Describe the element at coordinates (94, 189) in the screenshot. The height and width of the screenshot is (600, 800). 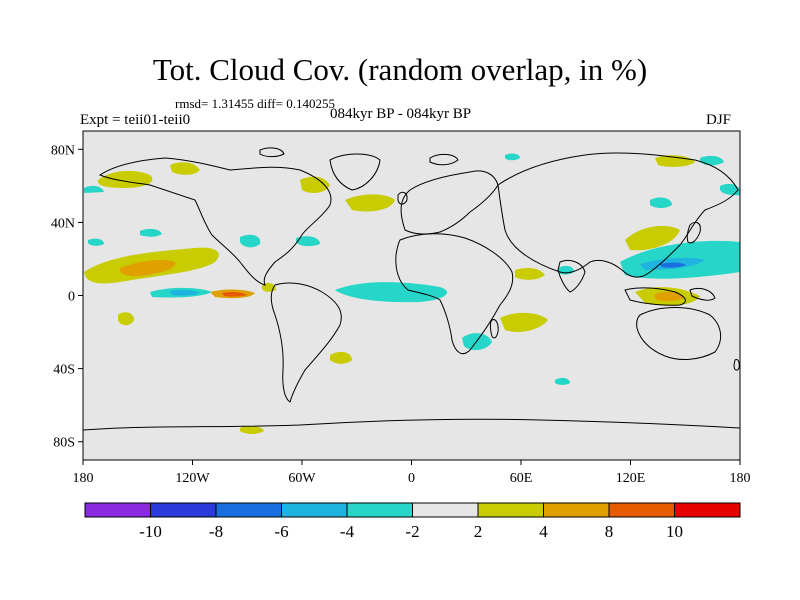
I see `anomaly-patch-alaska-negative` at that location.